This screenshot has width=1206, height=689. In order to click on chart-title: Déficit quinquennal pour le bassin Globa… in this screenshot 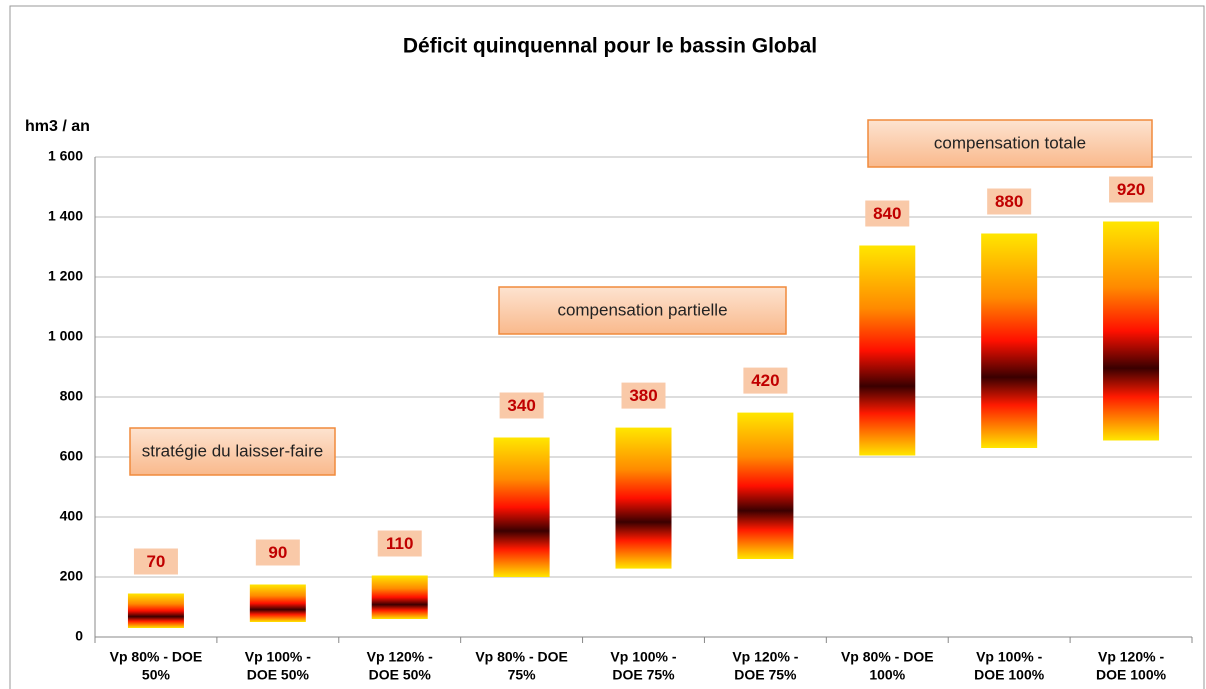, I will do `click(610, 46)`.